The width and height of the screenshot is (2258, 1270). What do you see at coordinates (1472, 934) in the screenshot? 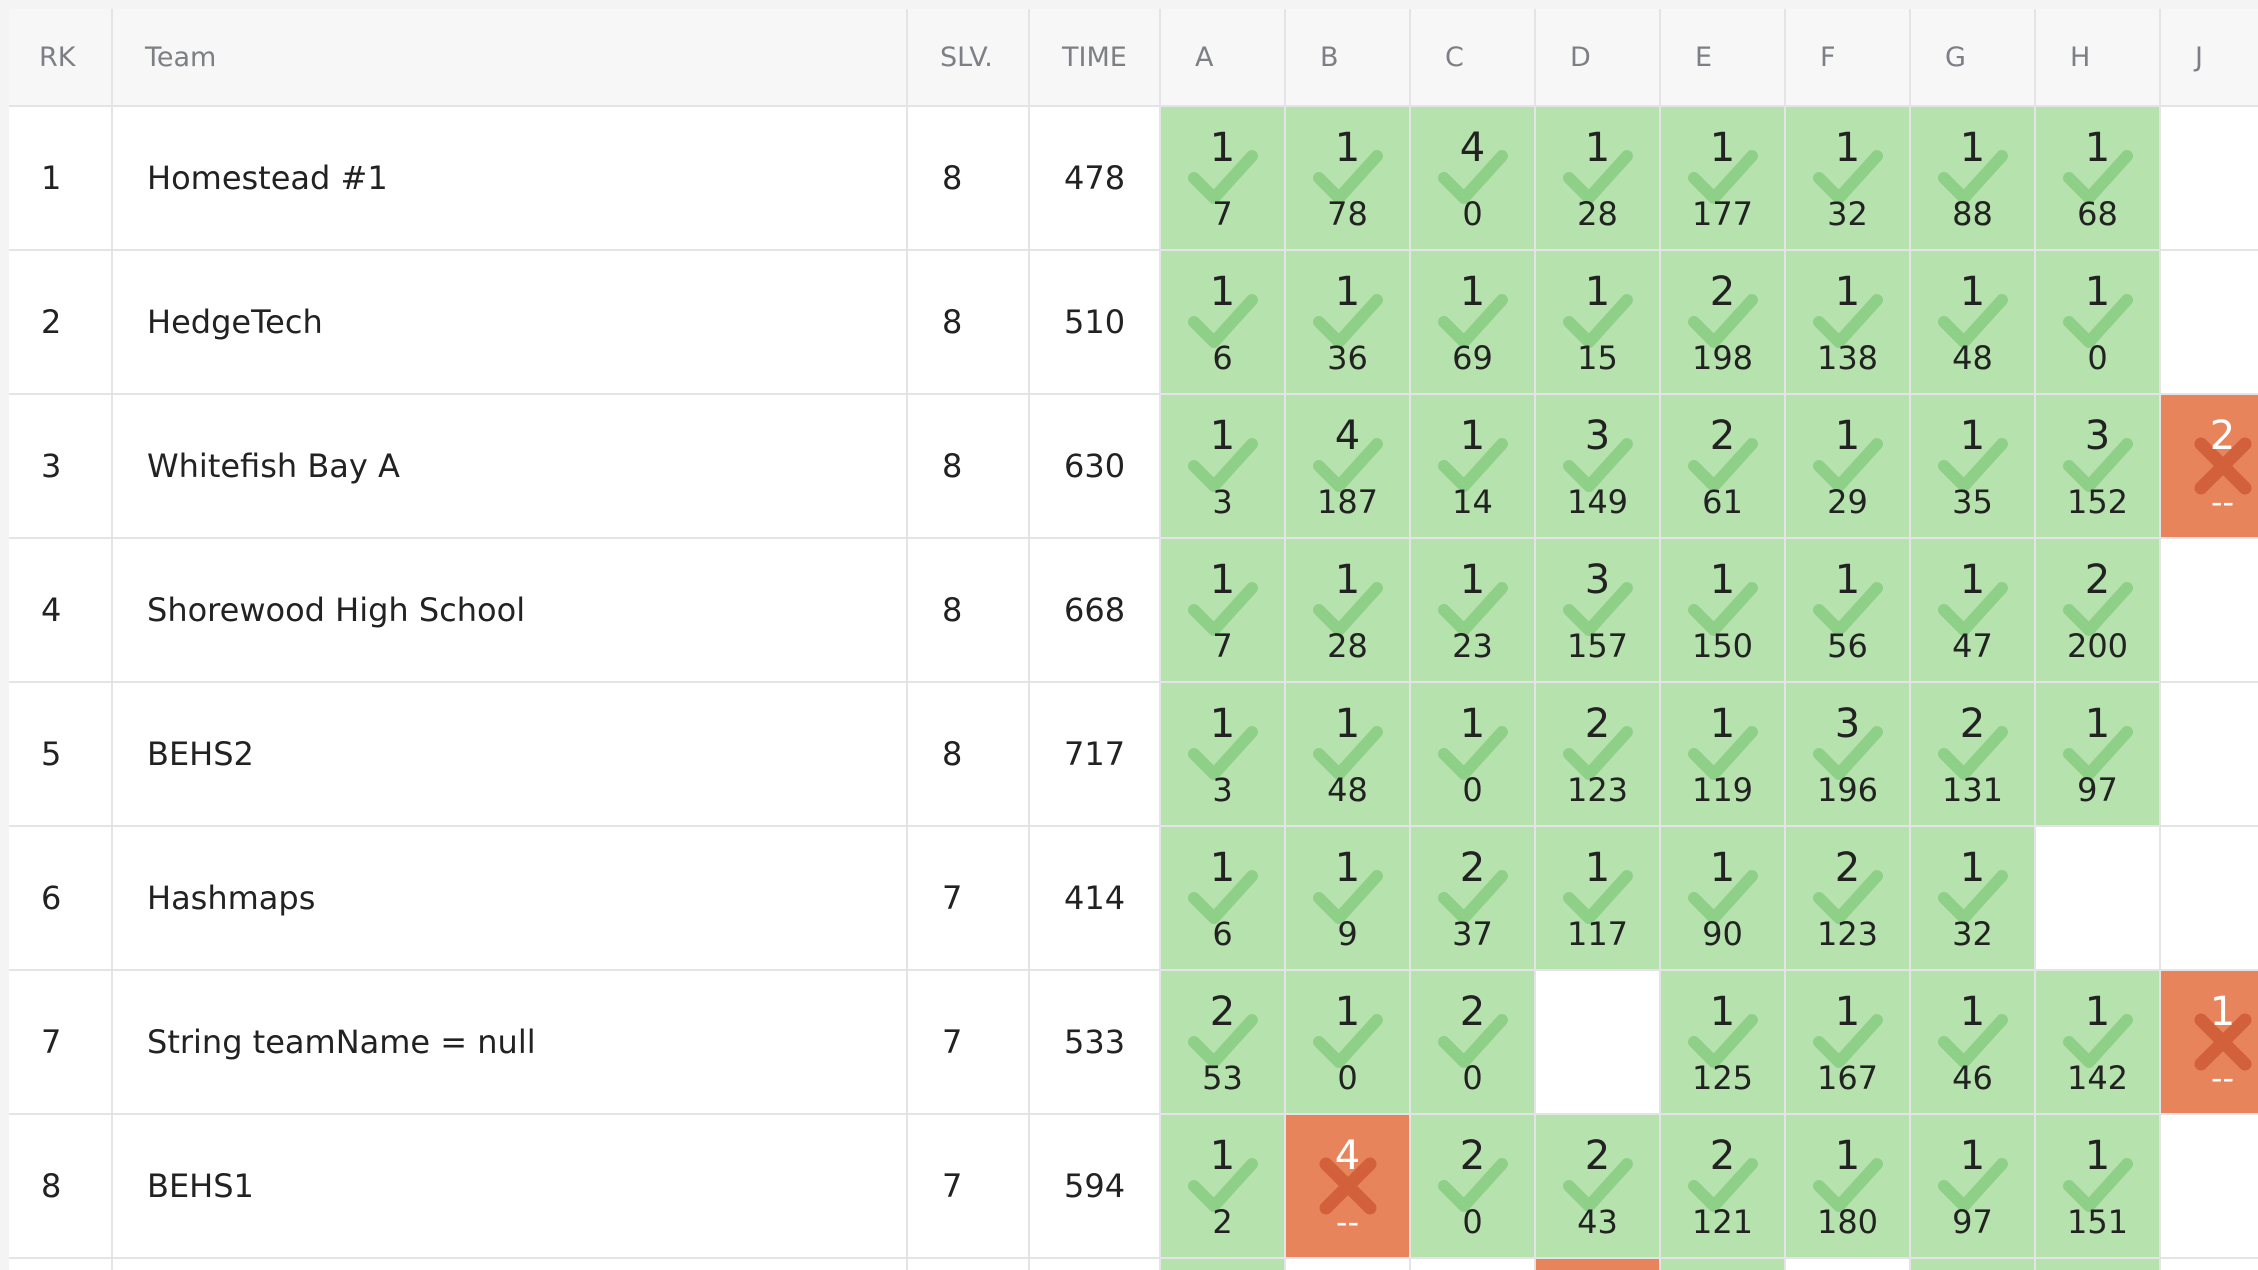
I see `time: 37` at bounding box center [1472, 934].